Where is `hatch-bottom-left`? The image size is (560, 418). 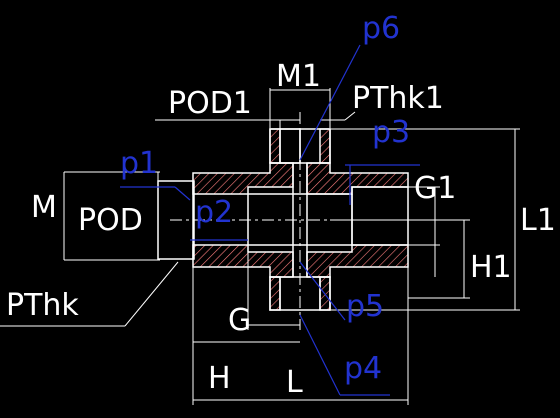
hatch-bottom-left is located at coordinates (243, 261).